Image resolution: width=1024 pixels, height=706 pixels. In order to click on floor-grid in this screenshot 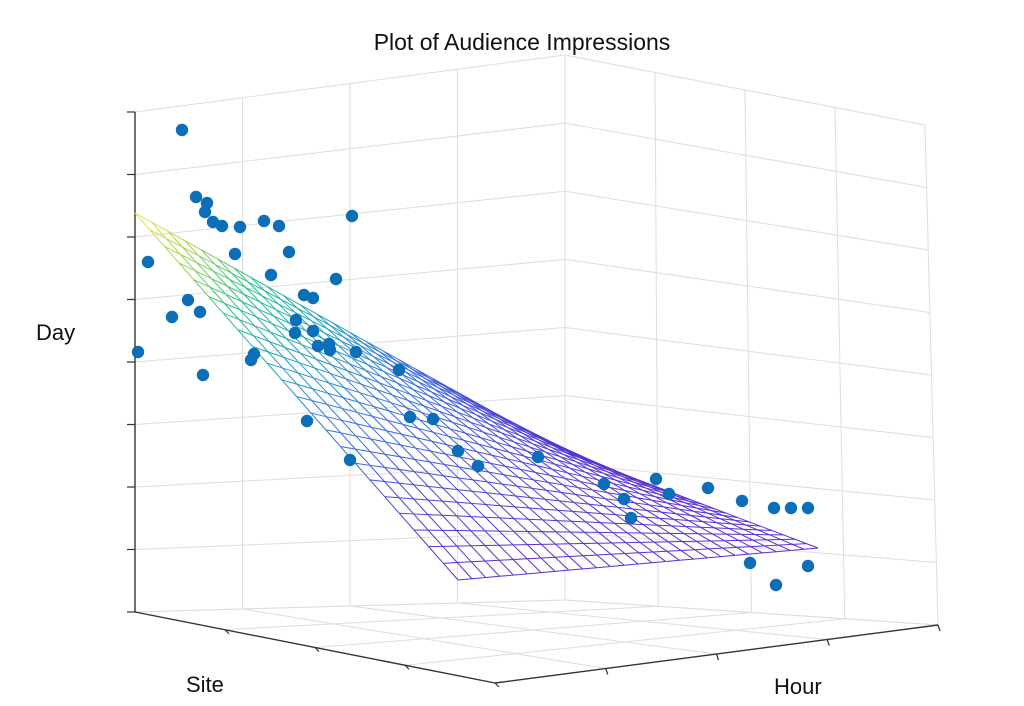, I will do `click(536, 641)`.